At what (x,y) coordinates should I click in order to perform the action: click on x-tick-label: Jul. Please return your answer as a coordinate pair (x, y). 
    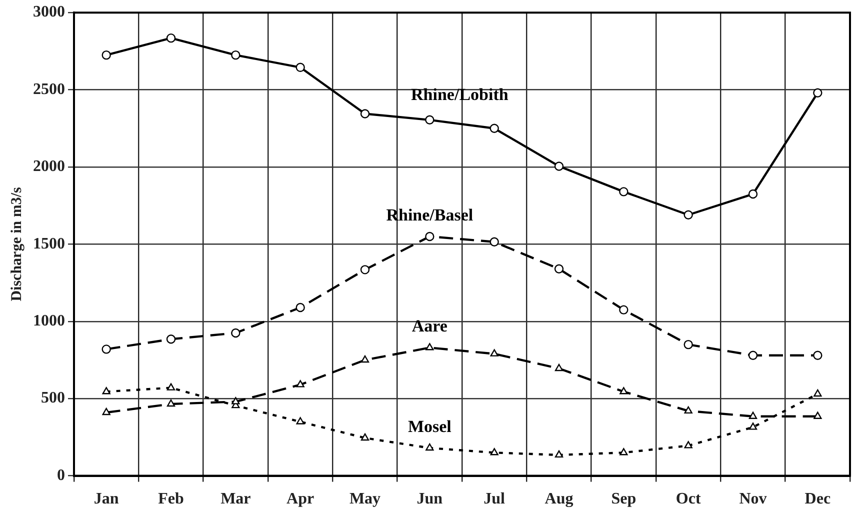
    Looking at the image, I should click on (495, 499).